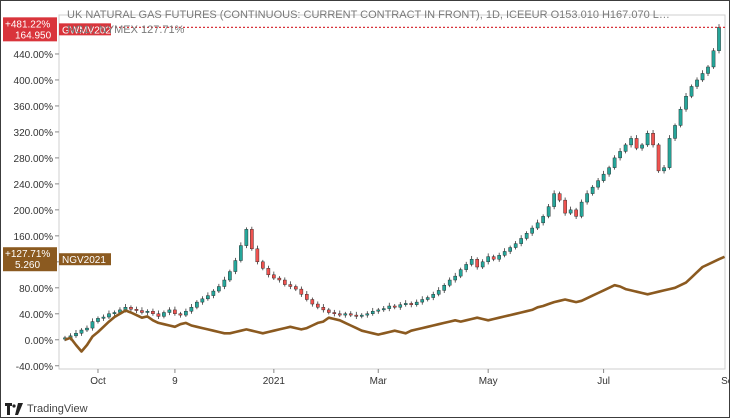 This screenshot has width=730, height=418. I want to click on y-tick-label: -40.00%, so click(34, 367).